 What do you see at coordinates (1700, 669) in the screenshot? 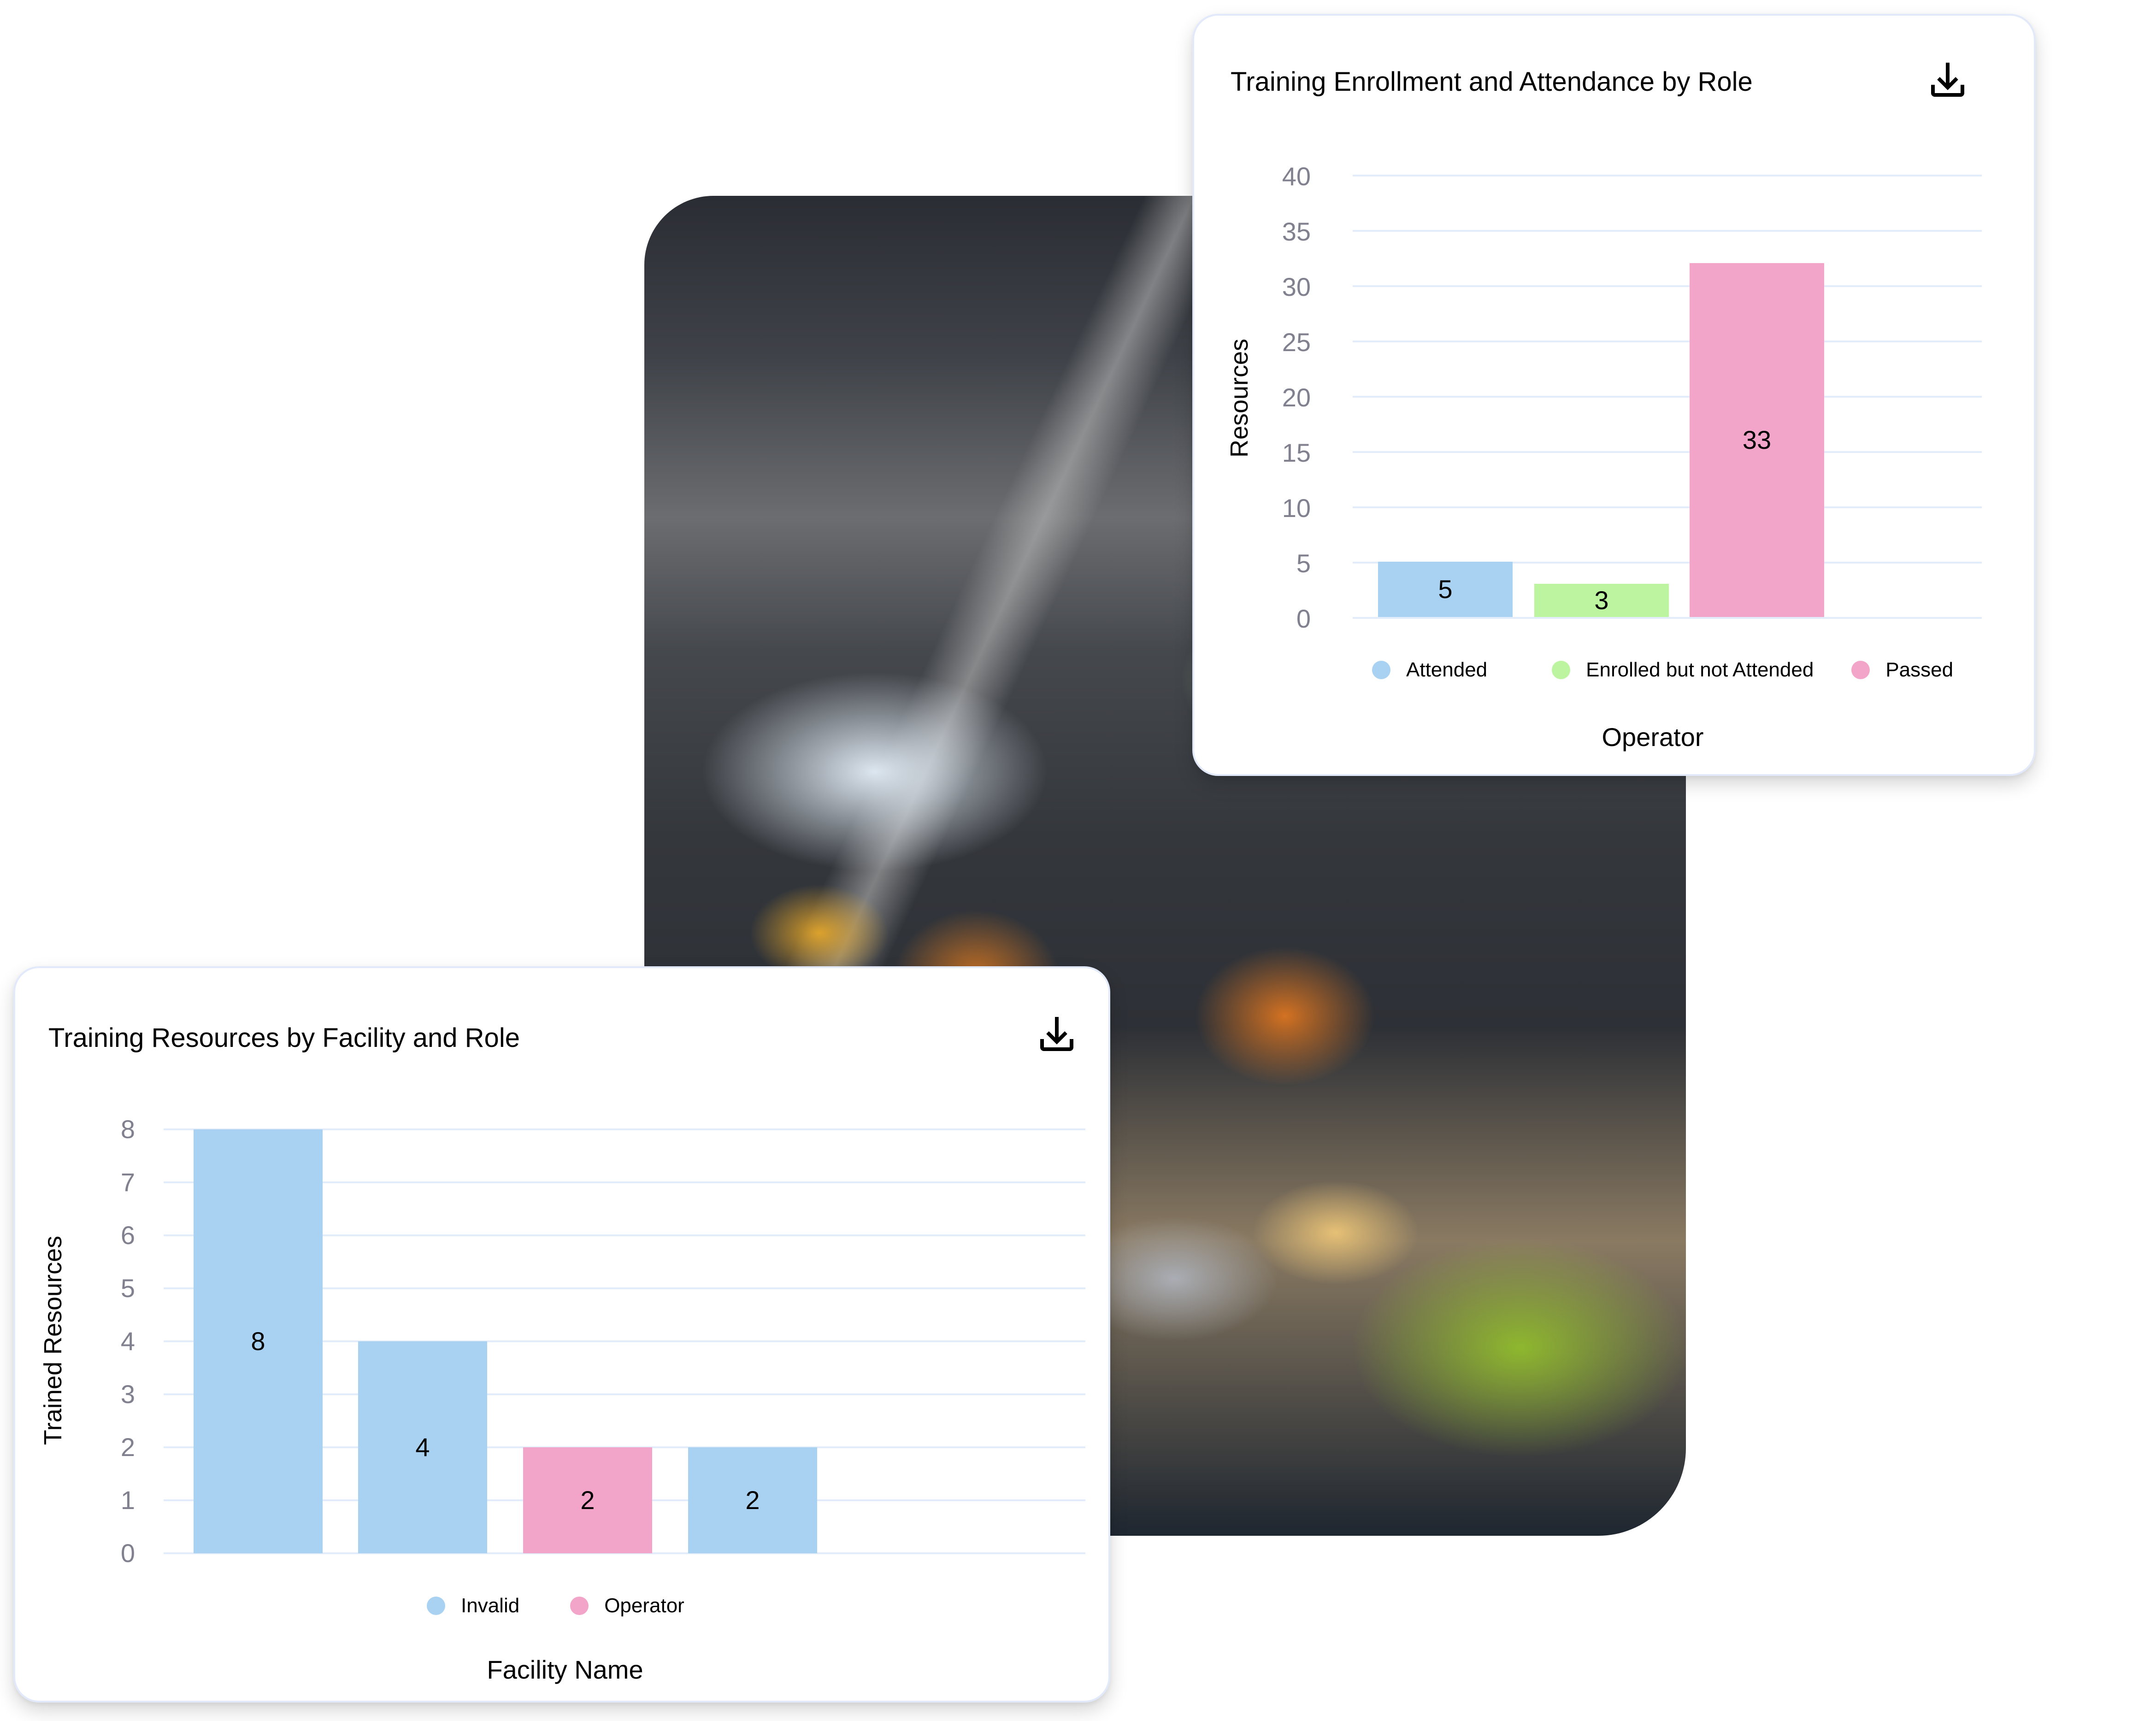
I see `legend-label: Enrolled but not Attended` at bounding box center [1700, 669].